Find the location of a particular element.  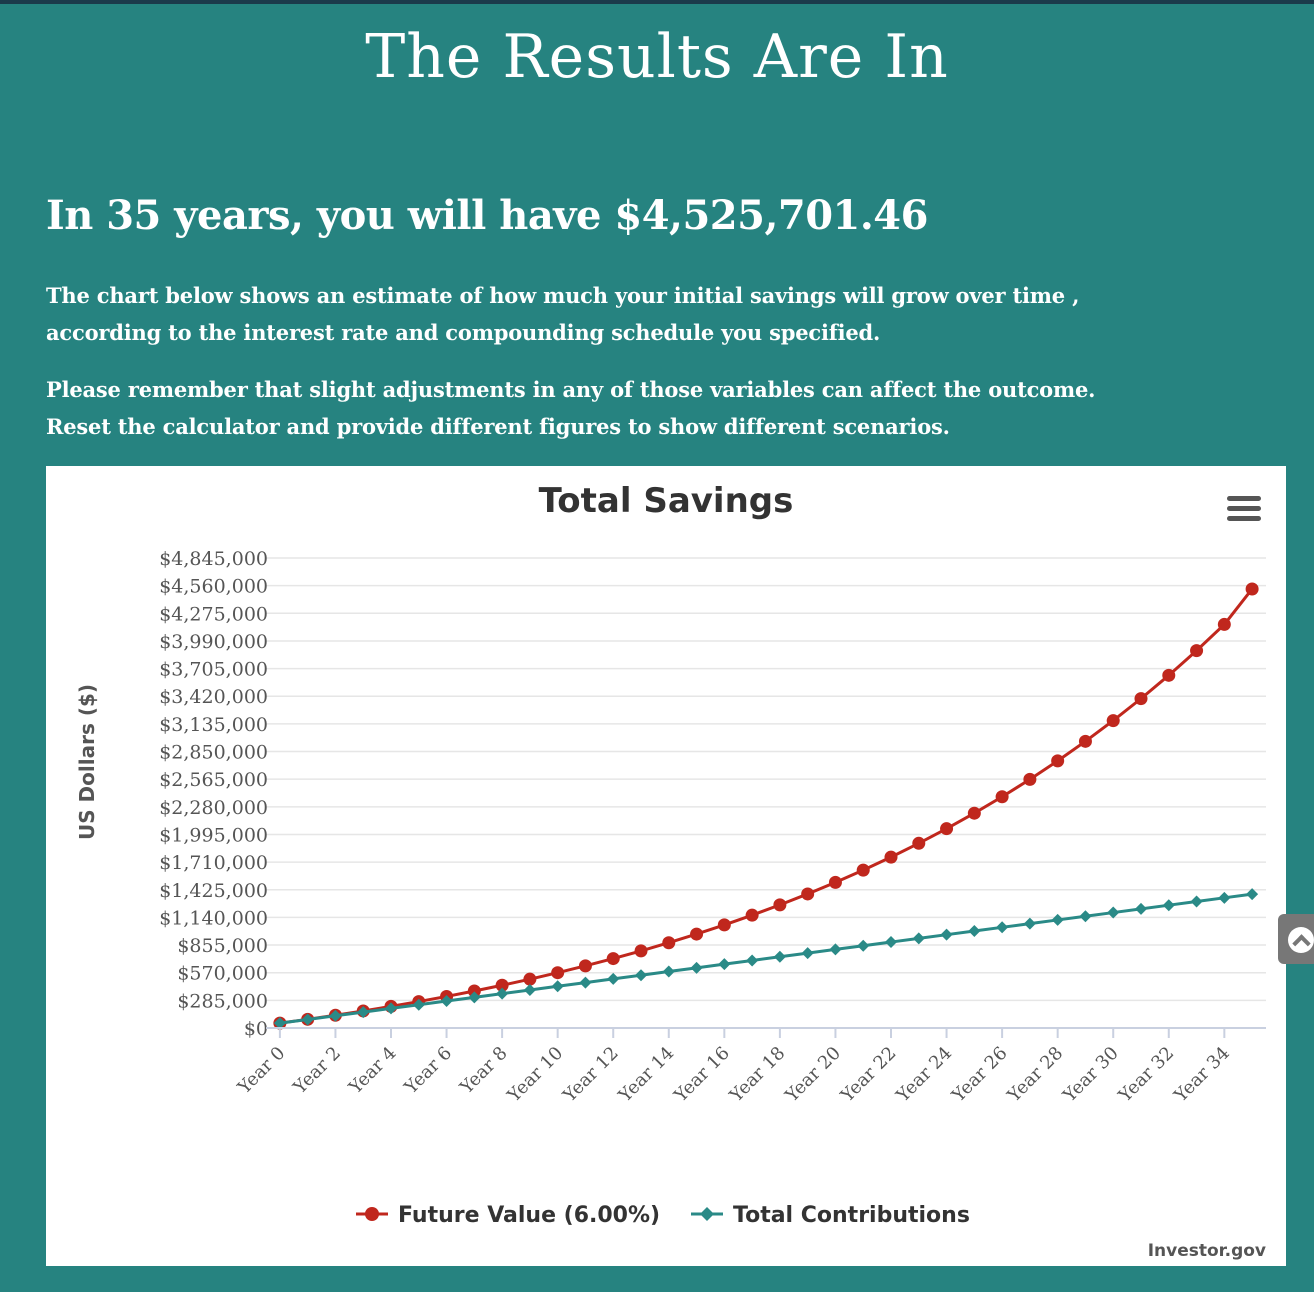

top-rule is located at coordinates (657, 2).